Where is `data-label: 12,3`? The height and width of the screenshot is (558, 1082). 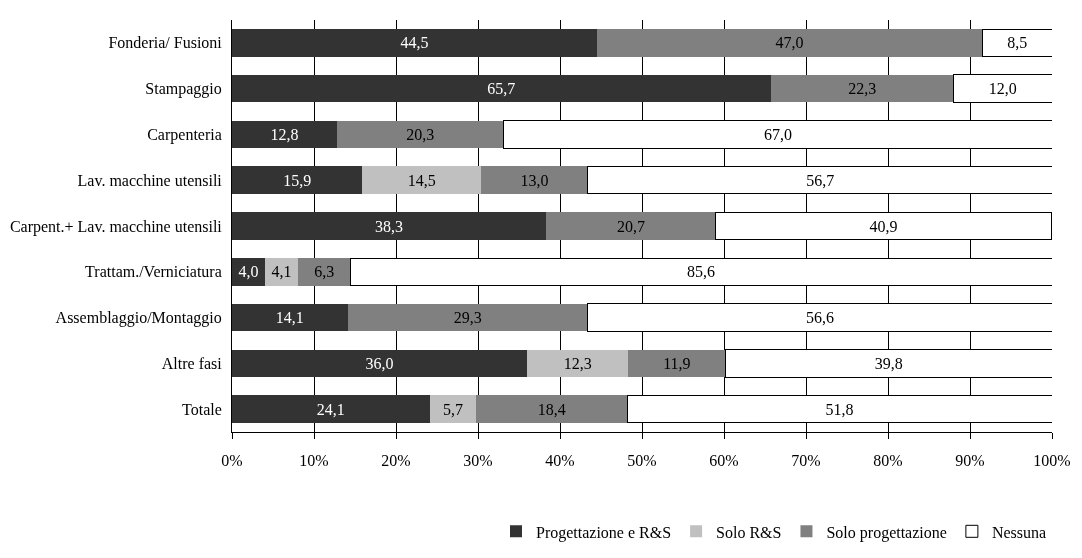
data-label: 12,3 is located at coordinates (577, 363).